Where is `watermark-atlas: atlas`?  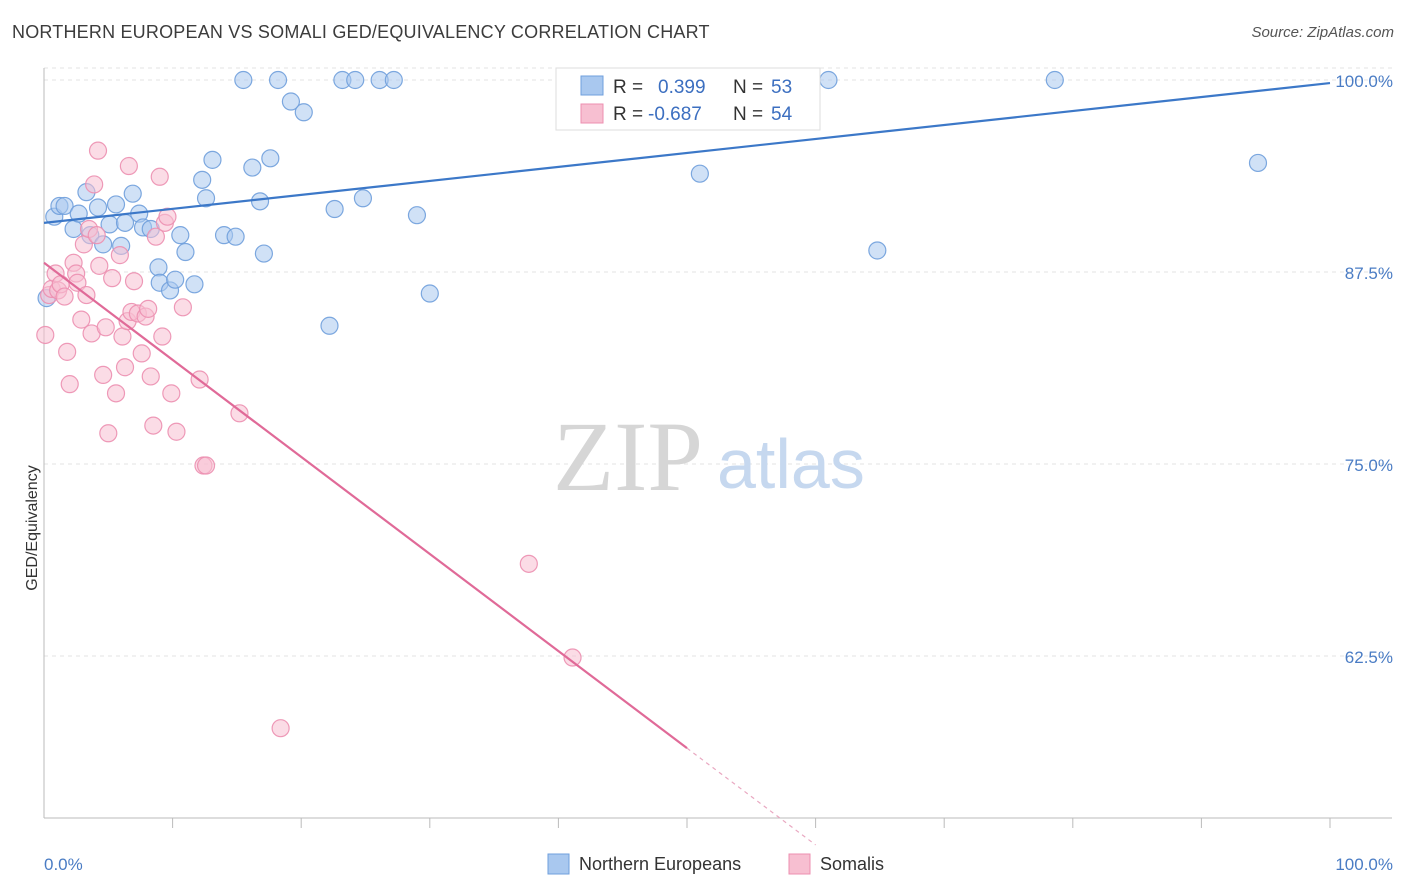
watermark-atlas: atlas is located at coordinates (791, 464).